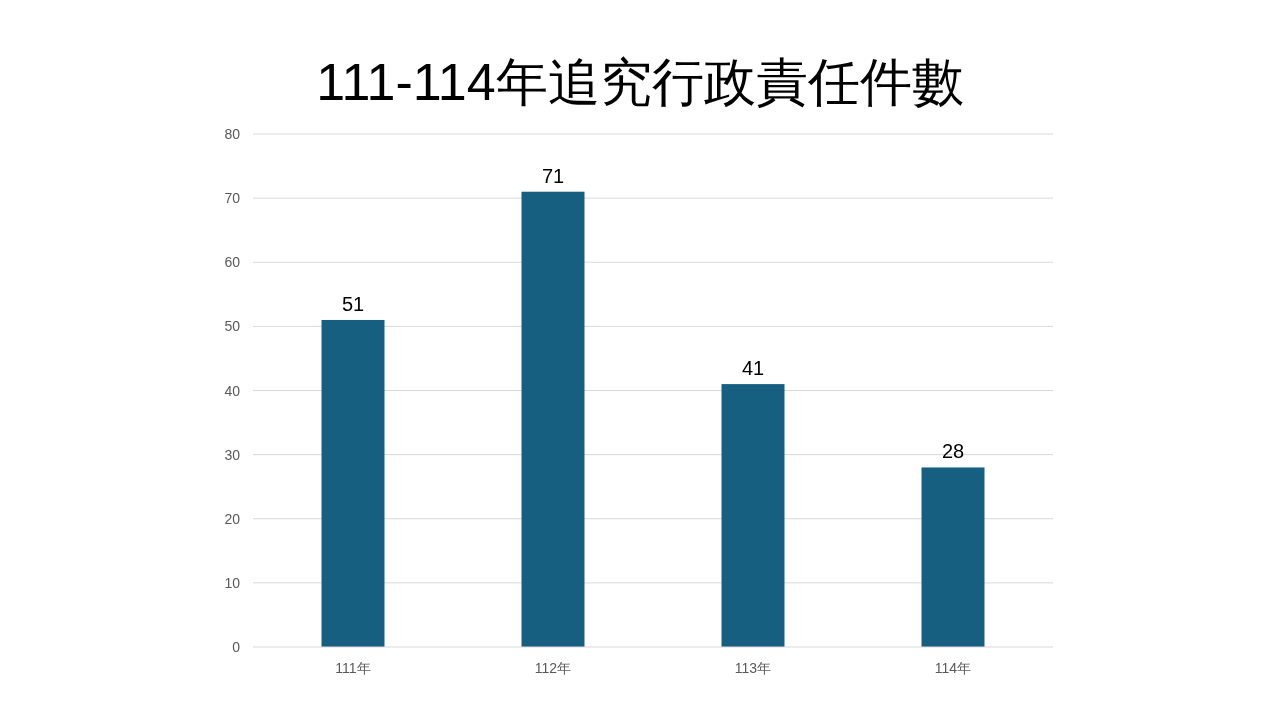 This screenshot has height=720, width=1280. I want to click on y-tick-label: 10, so click(232, 582).